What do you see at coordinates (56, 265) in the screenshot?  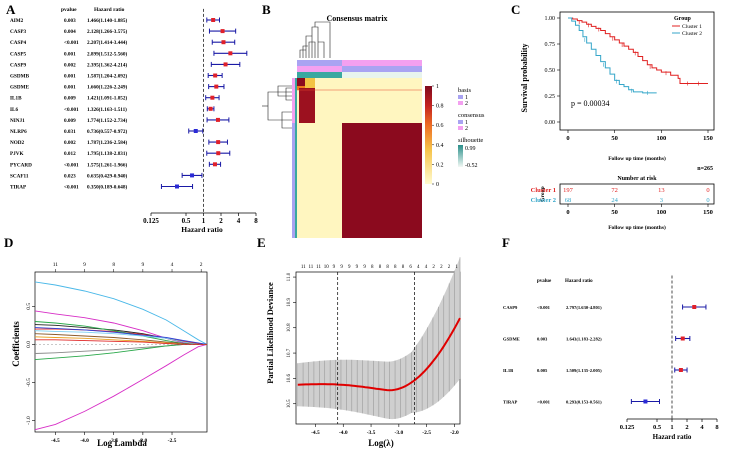 I see `lasso-top-tick-label: 11` at bounding box center [56, 265].